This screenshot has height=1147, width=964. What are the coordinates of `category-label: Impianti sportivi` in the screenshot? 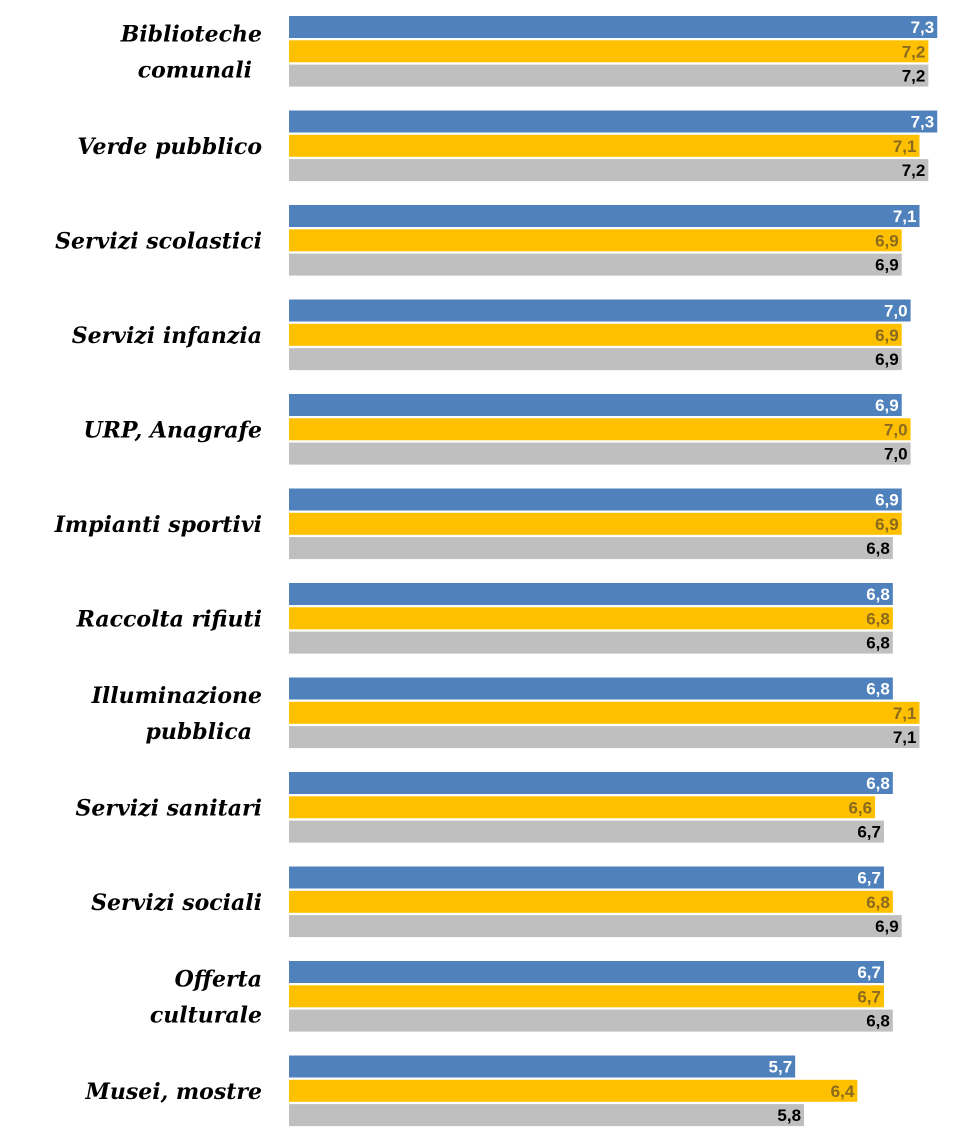 It's located at (158, 525).